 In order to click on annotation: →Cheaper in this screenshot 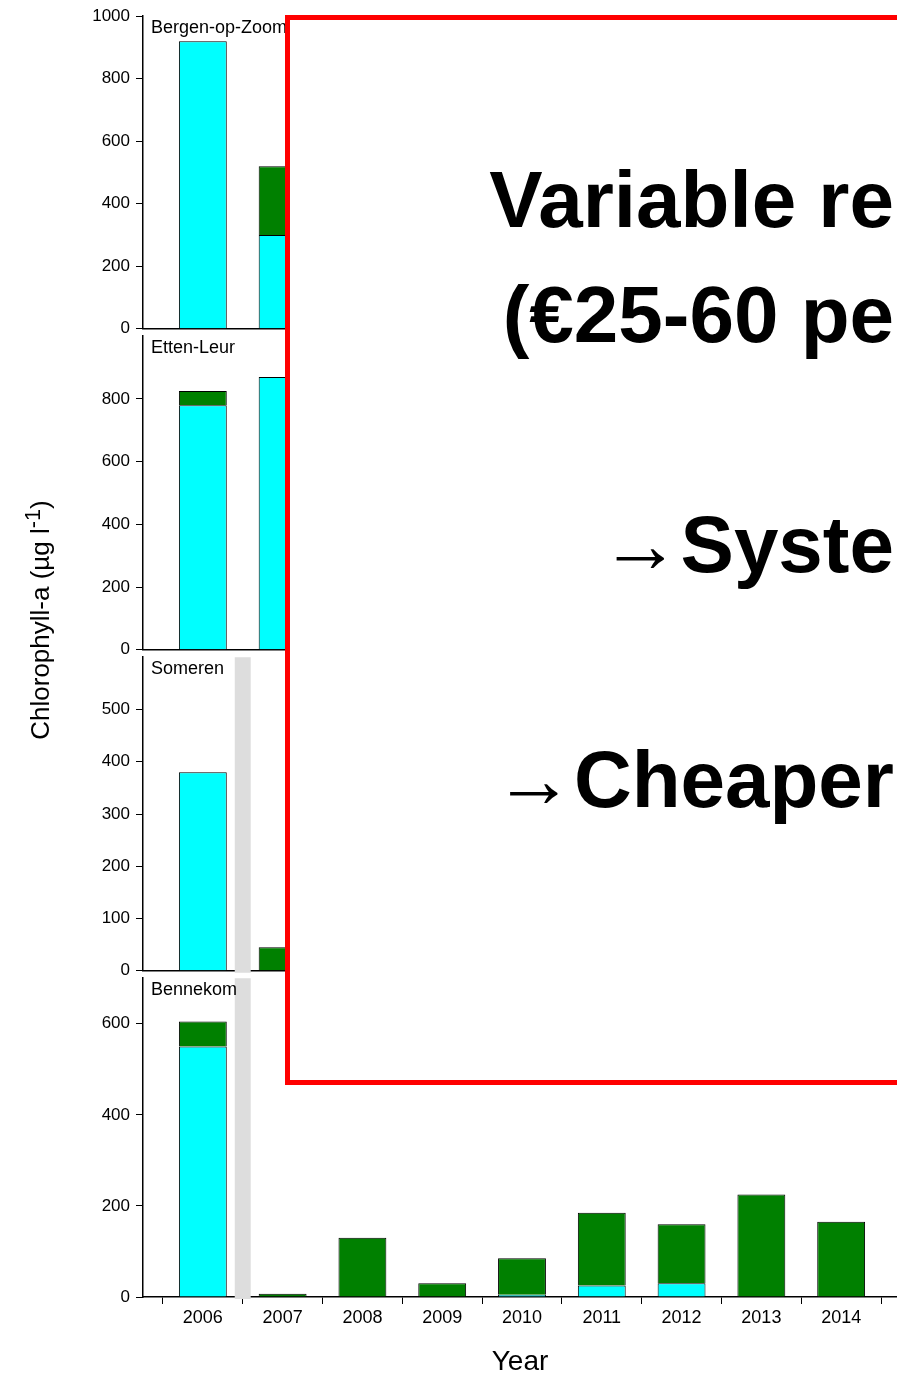, I will do `click(693, 779)`.